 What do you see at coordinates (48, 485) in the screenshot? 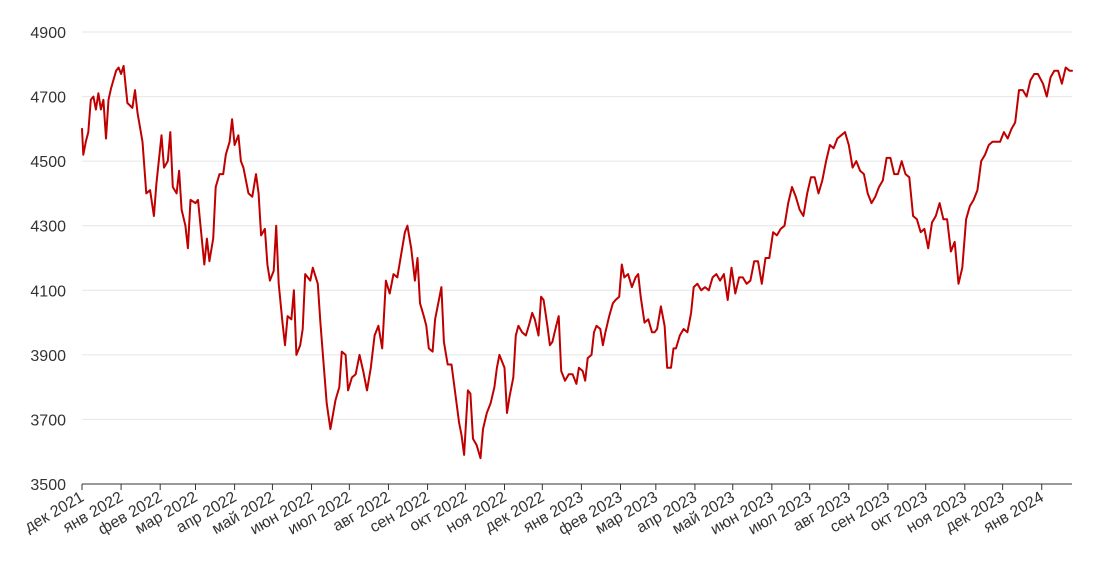
I see `y-tick-label-3500: 3500` at bounding box center [48, 485].